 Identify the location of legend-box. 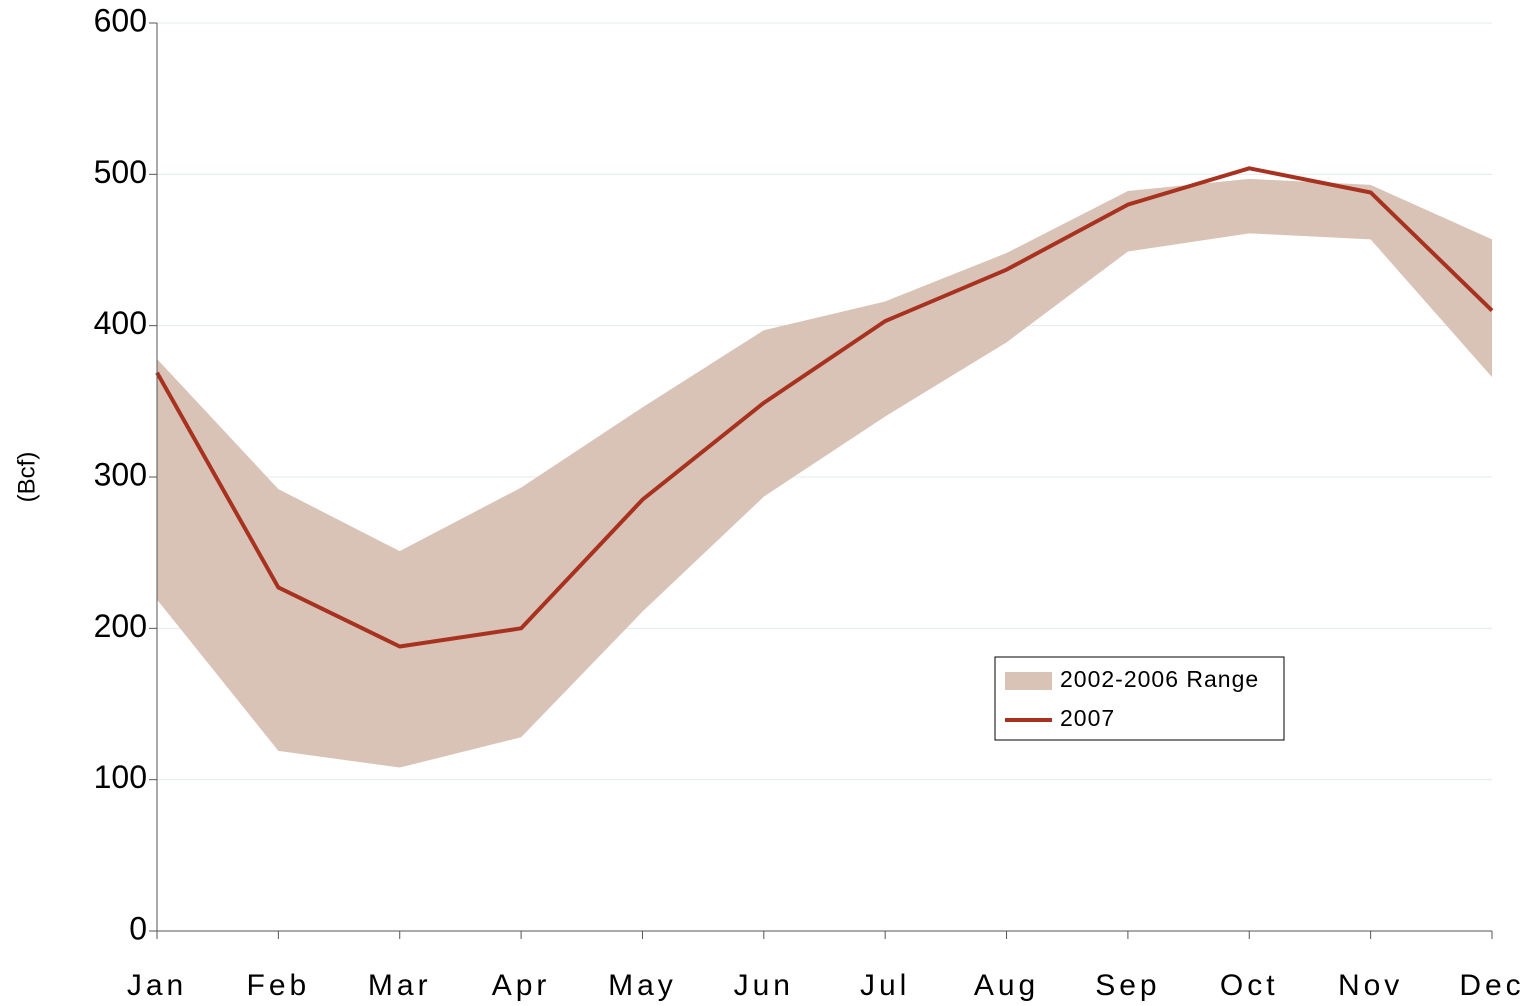
(1139, 698).